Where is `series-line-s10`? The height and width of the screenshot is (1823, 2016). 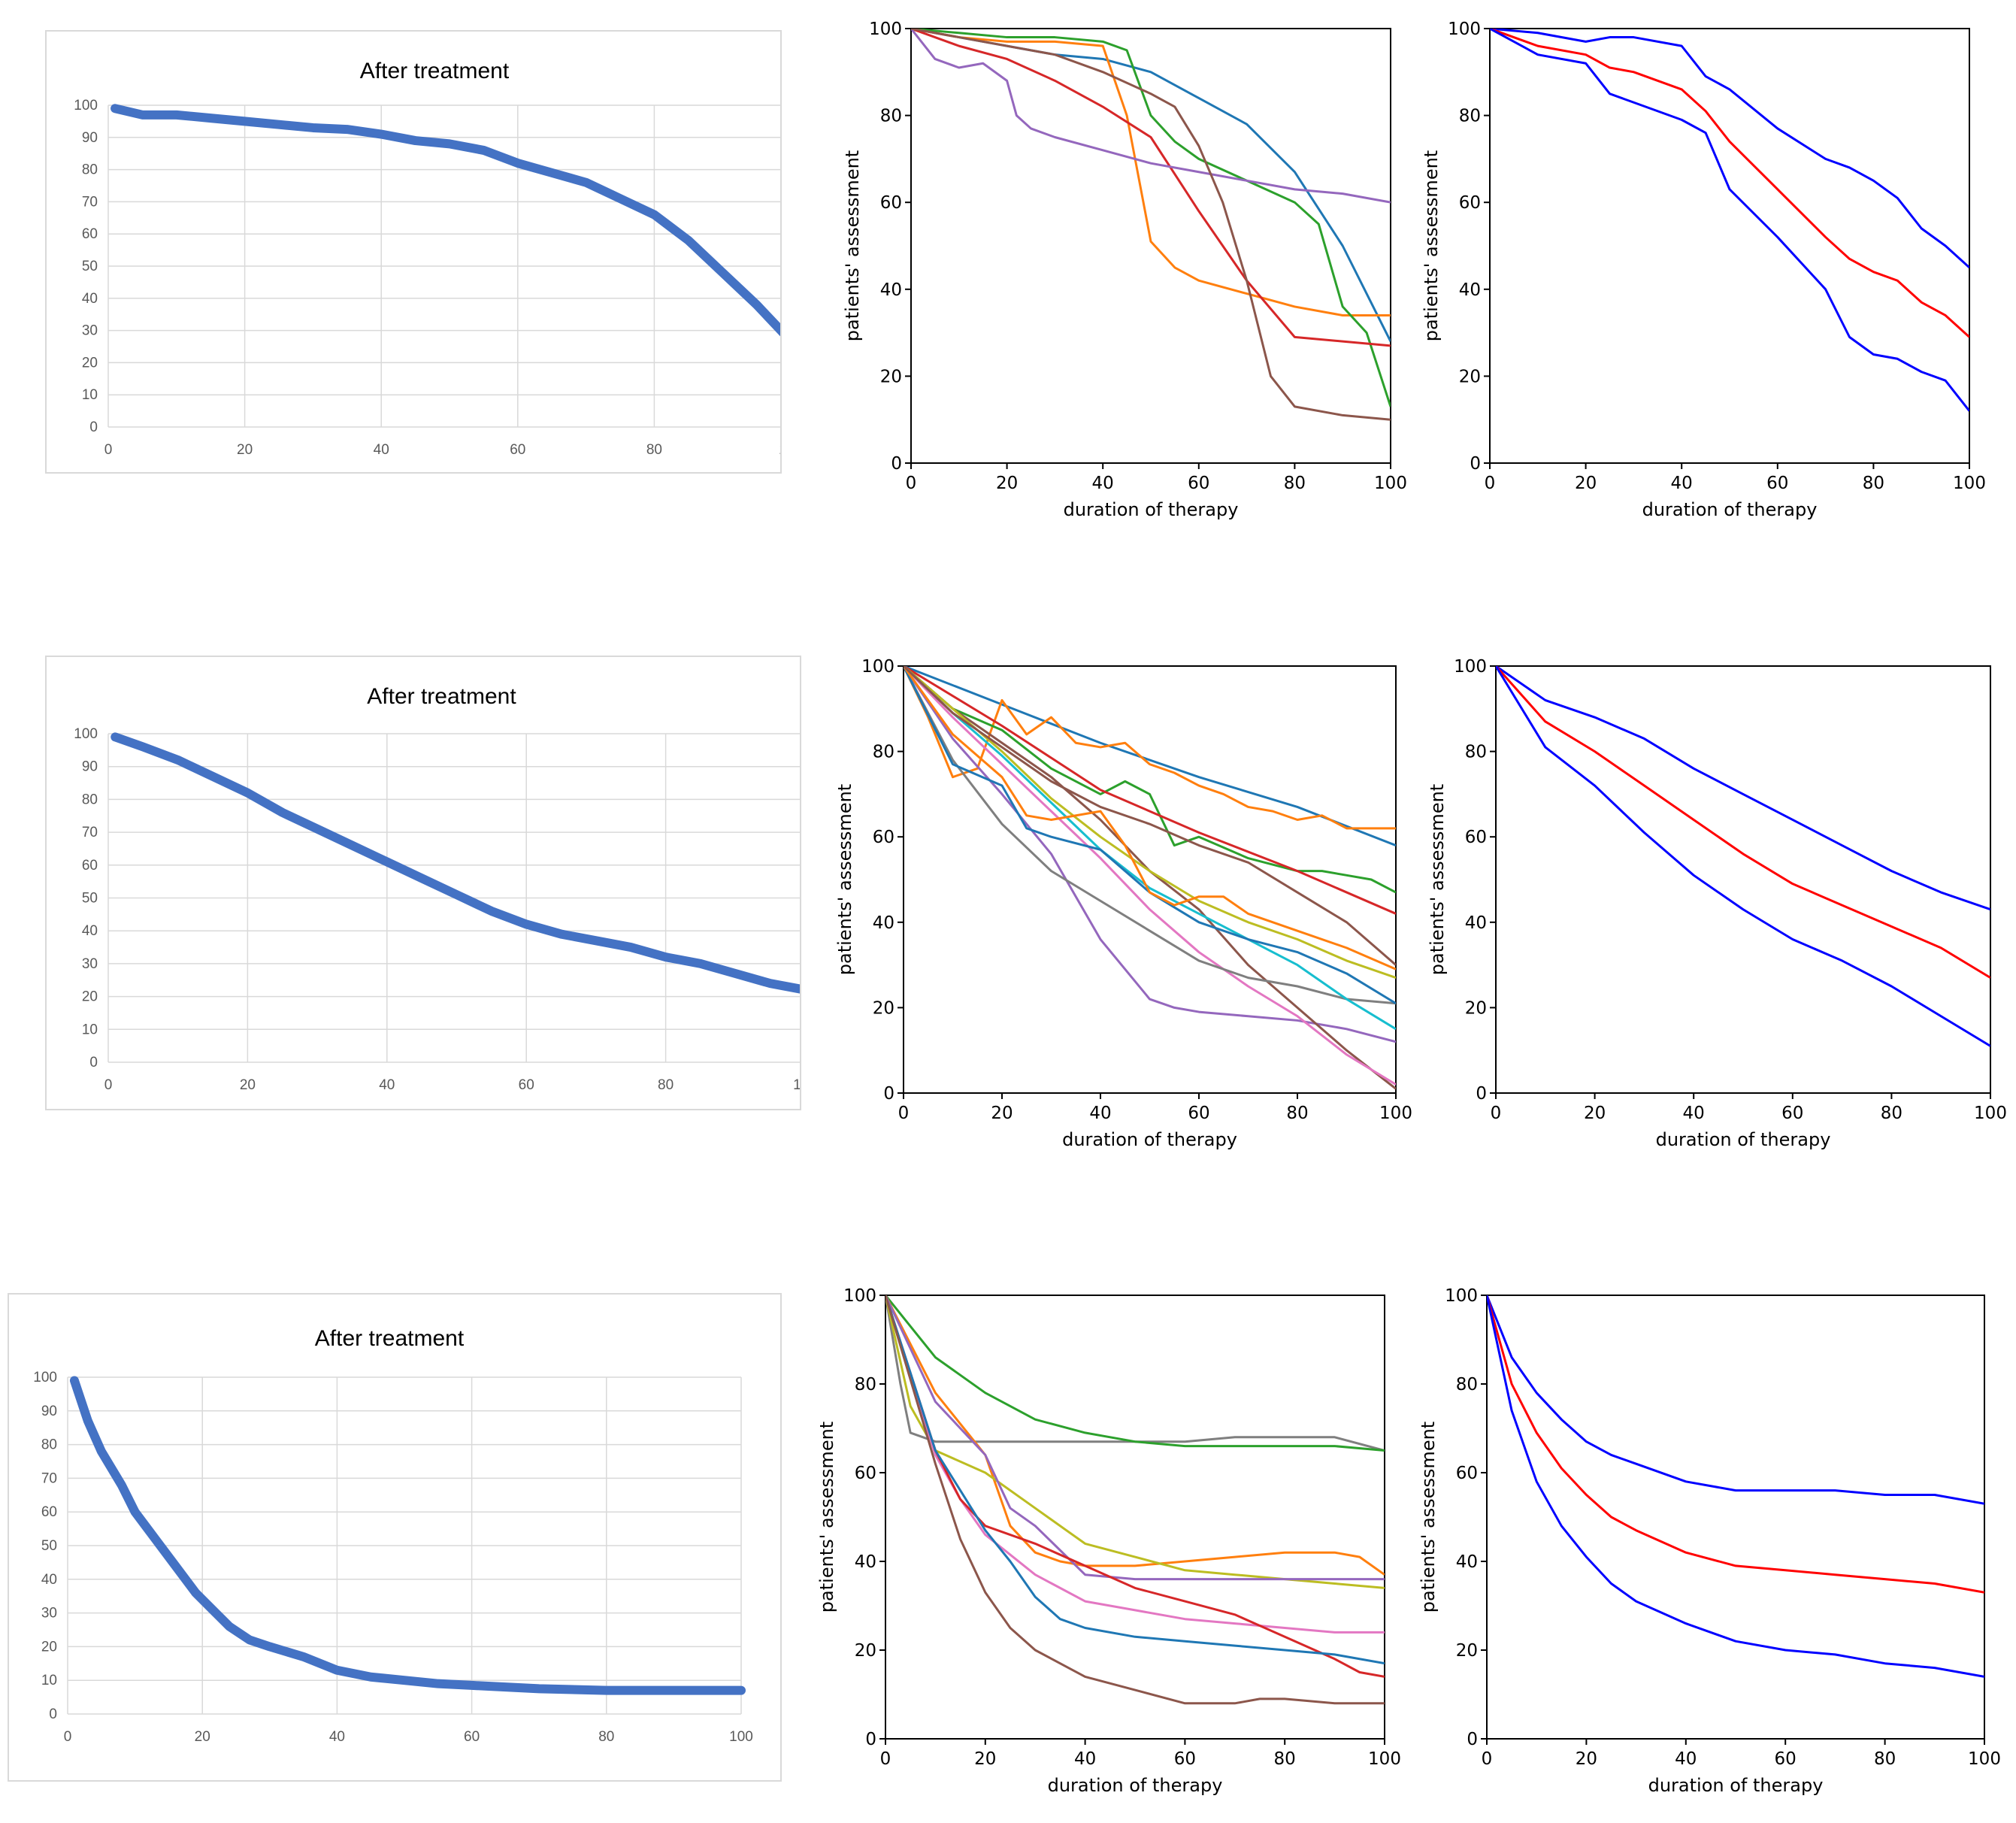 series-line-s10 is located at coordinates (1150, 848).